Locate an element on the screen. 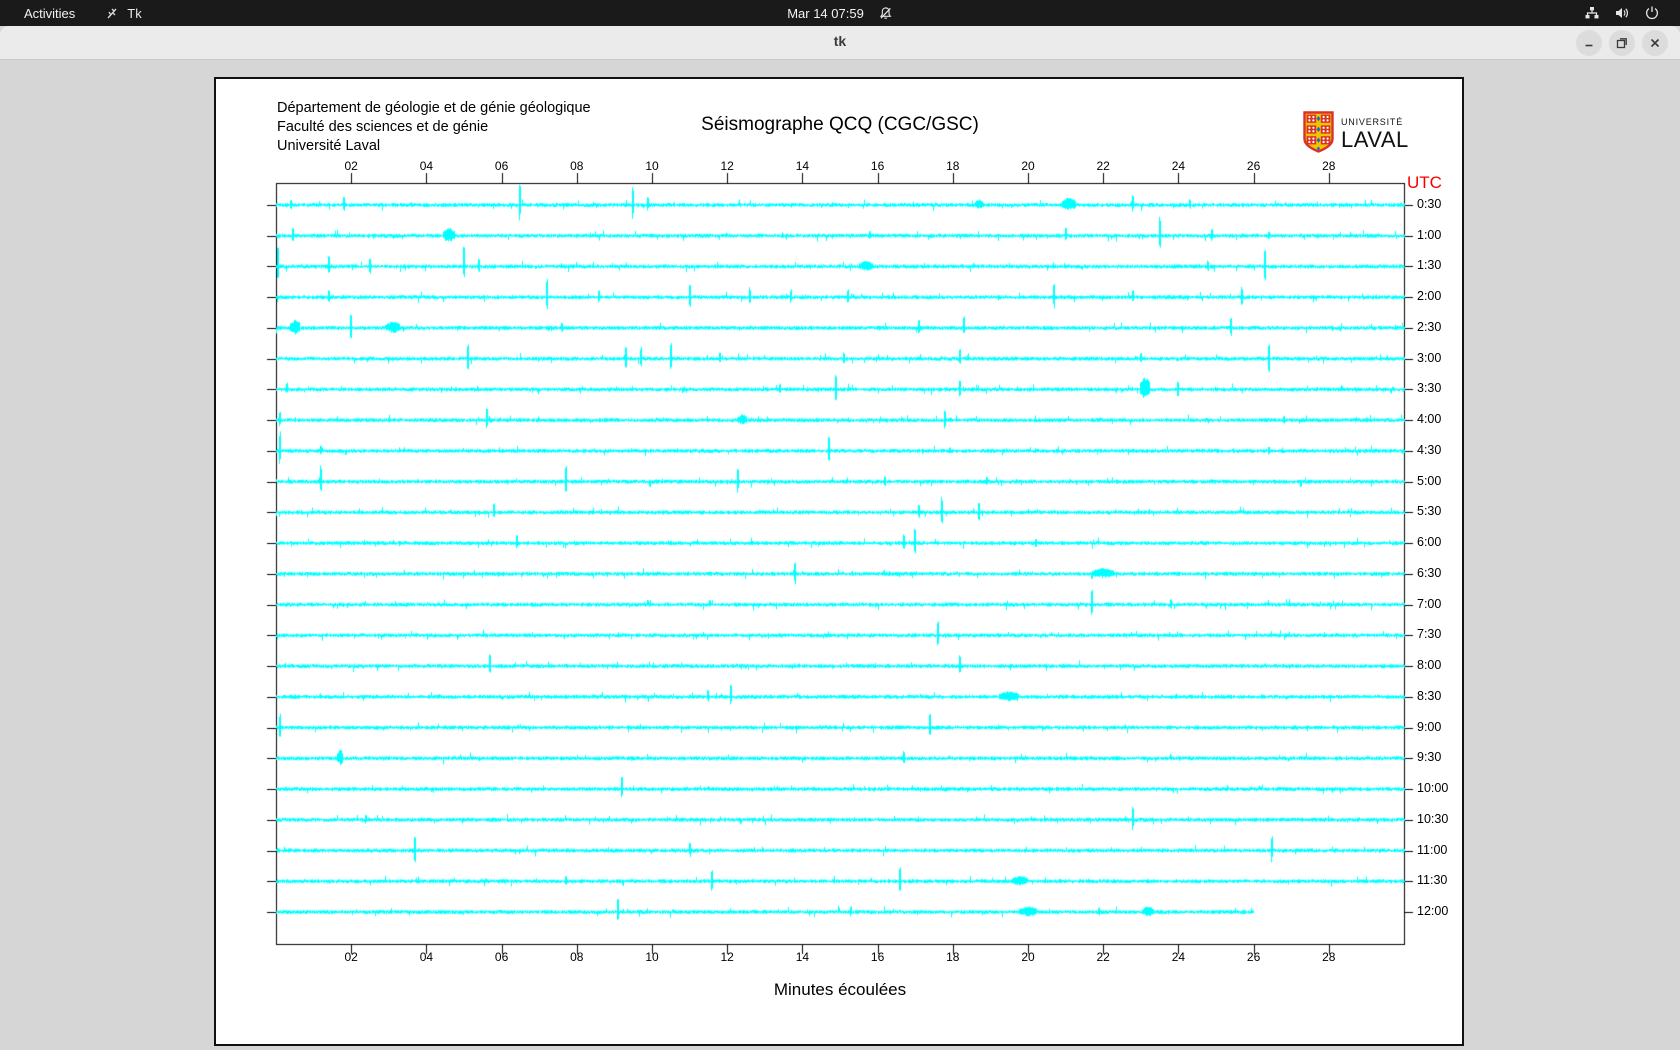 The image size is (1680, 1050). x-tick-label-top: 06 is located at coordinates (501, 166).